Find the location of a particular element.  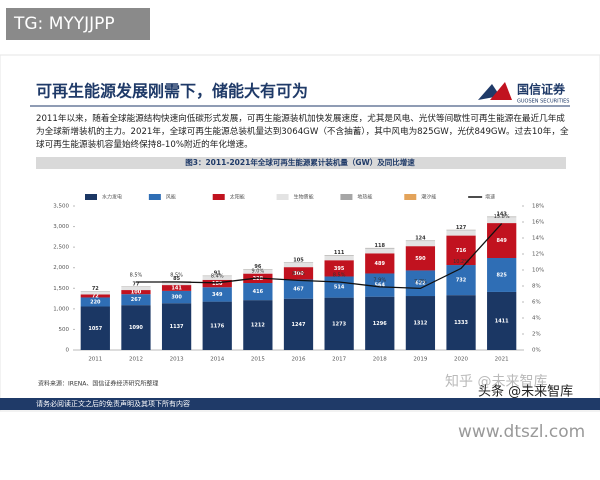

data-label: 91 is located at coordinates (217, 274).